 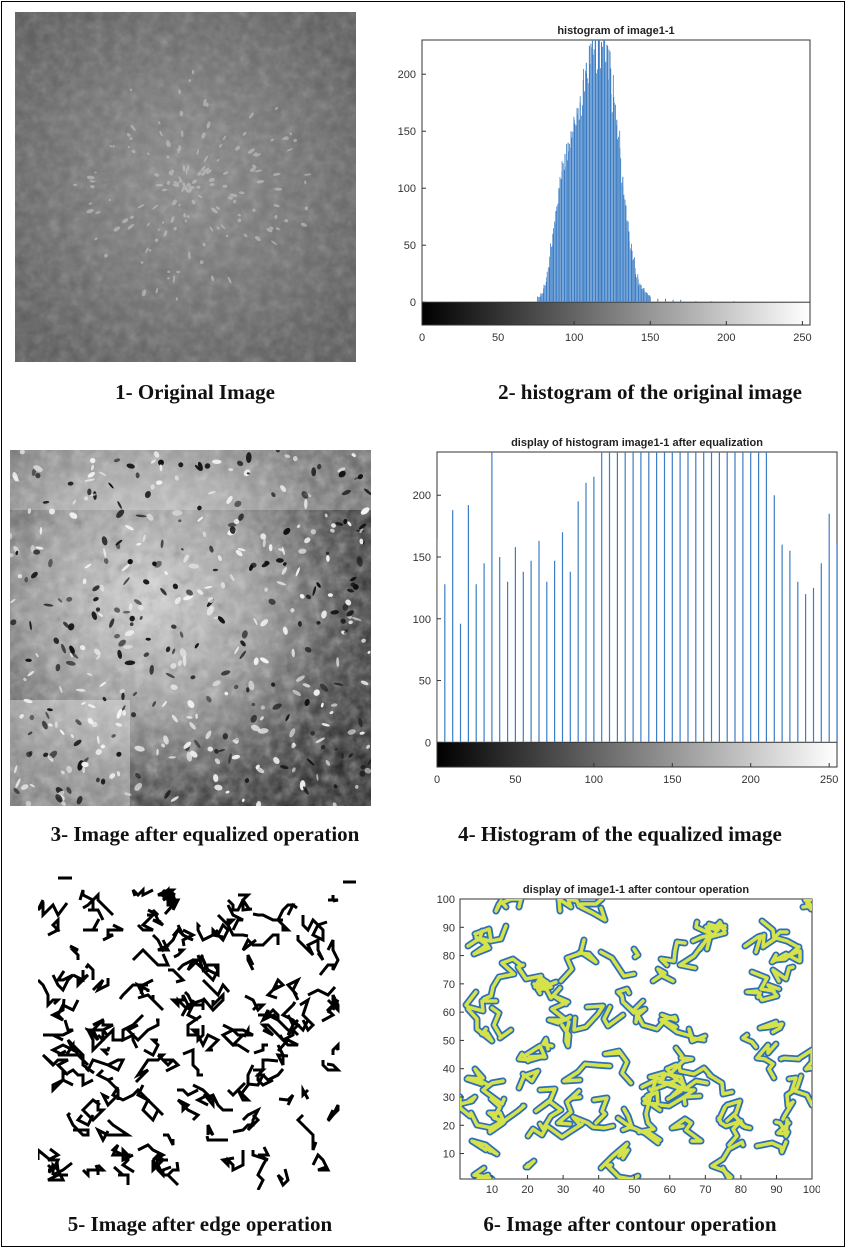 I want to click on contour-xtick-label: 70, so click(x=705, y=1190).